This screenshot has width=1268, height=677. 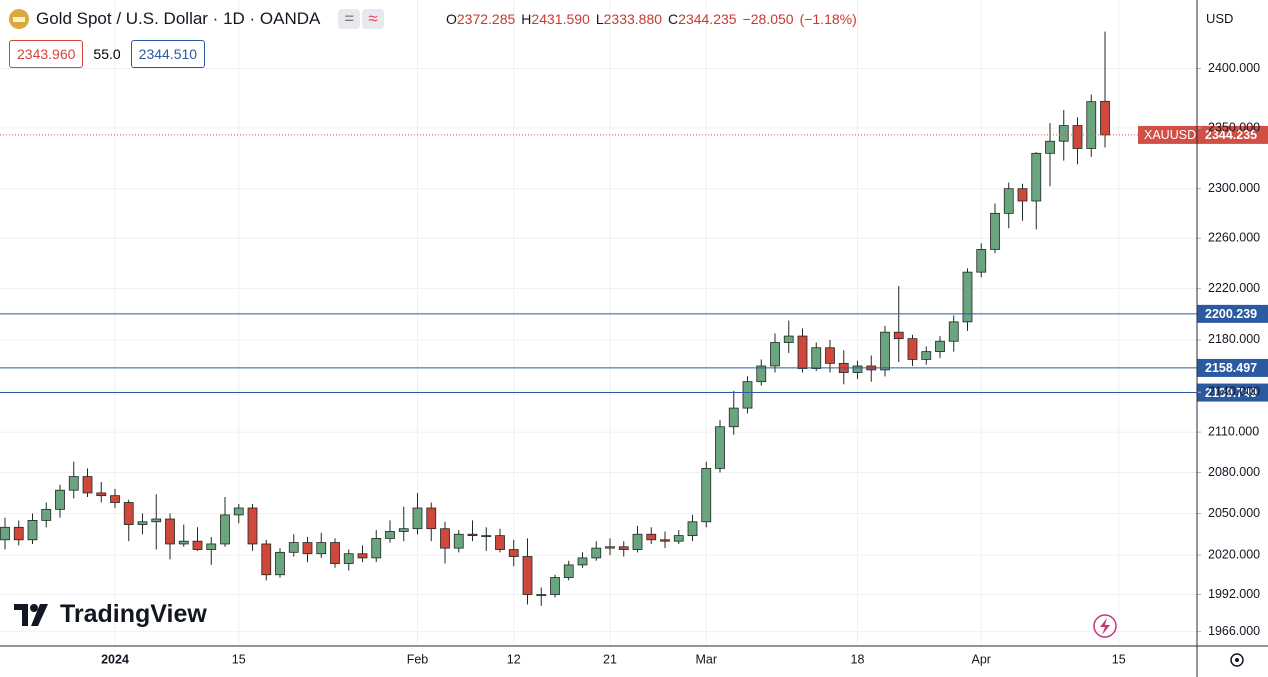 I want to click on replay-icon, so click(x=1105, y=626).